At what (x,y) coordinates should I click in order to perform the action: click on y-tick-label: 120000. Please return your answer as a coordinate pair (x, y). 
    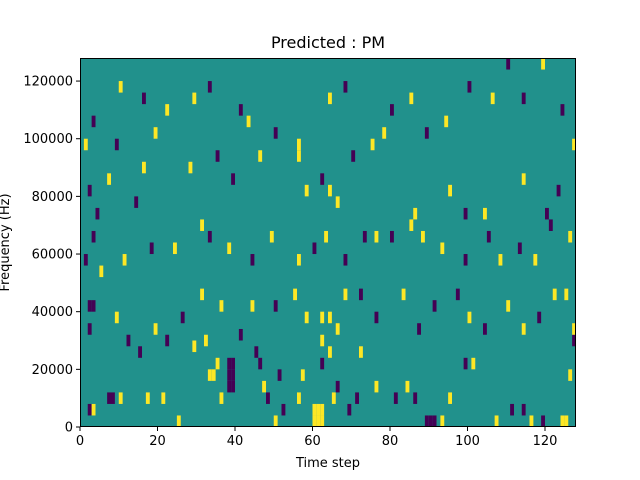
    Looking at the image, I should click on (48, 82).